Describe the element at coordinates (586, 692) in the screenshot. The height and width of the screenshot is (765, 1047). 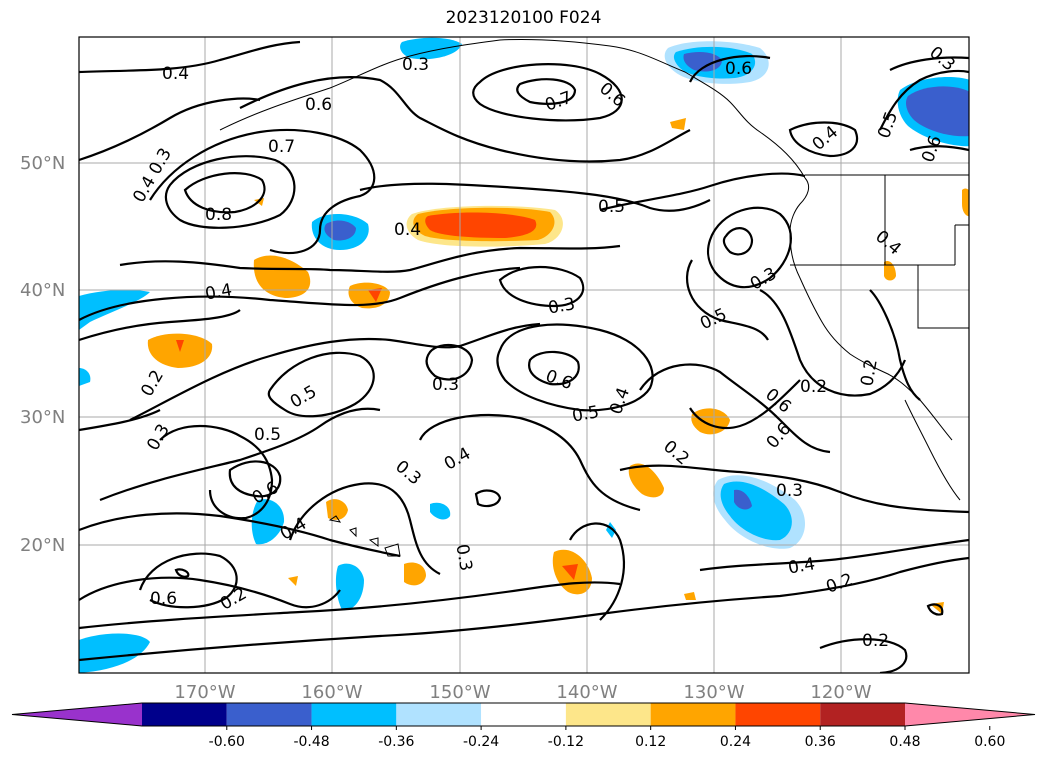
I see `lon-label-140w: 140°W` at that location.